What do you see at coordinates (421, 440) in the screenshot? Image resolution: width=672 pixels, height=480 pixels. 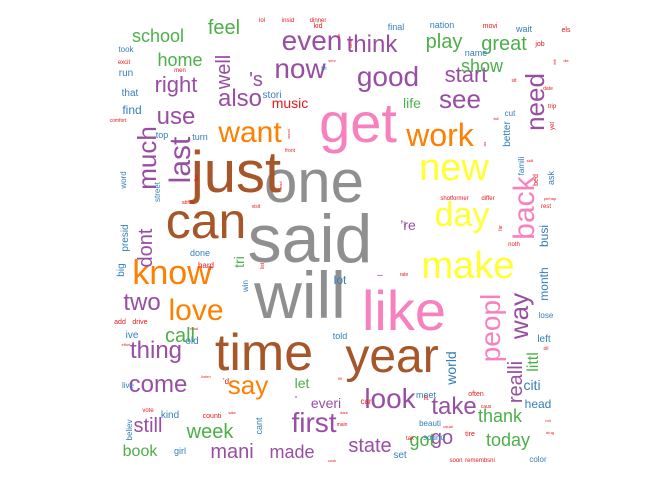 I see `cloud-word: got` at bounding box center [421, 440].